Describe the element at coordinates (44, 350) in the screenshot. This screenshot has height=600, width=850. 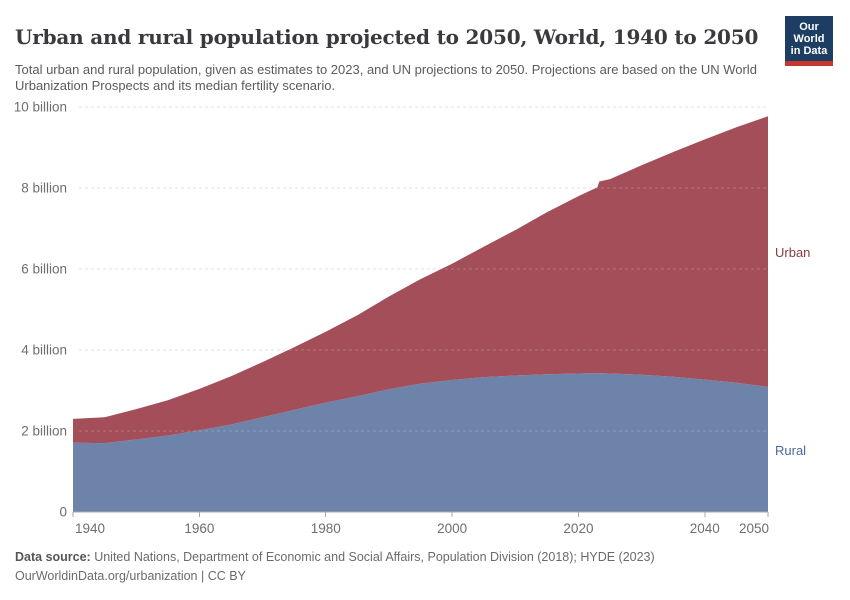
I see `y-tick-label: 4 billion` at that location.